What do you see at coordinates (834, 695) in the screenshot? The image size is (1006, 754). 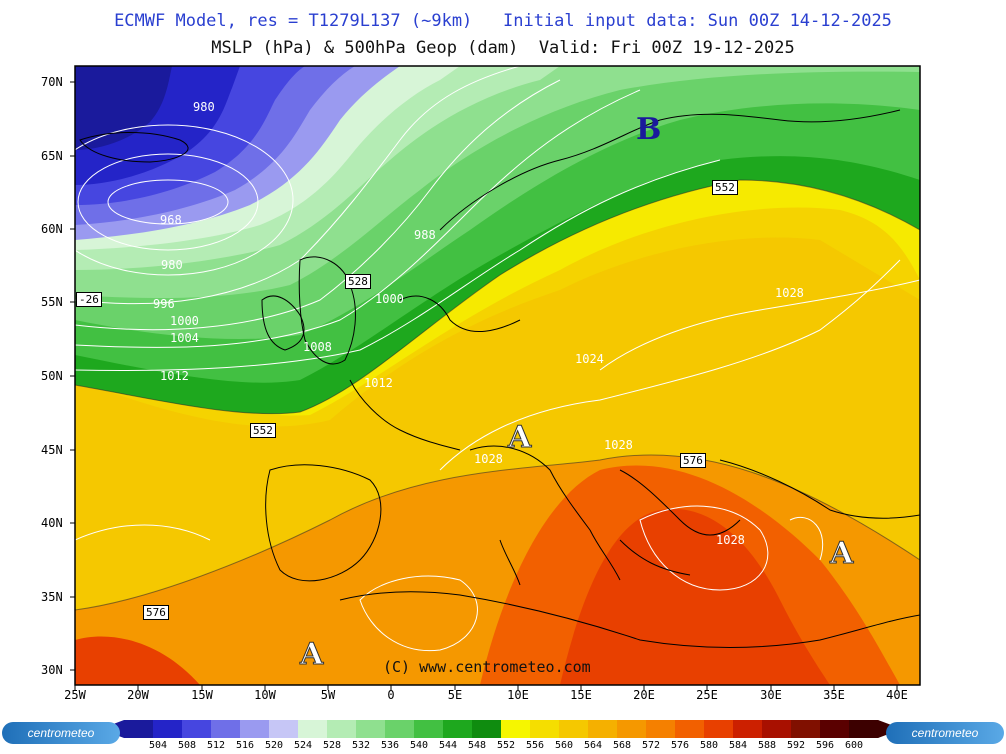 I see `lon-label: 35E` at bounding box center [834, 695].